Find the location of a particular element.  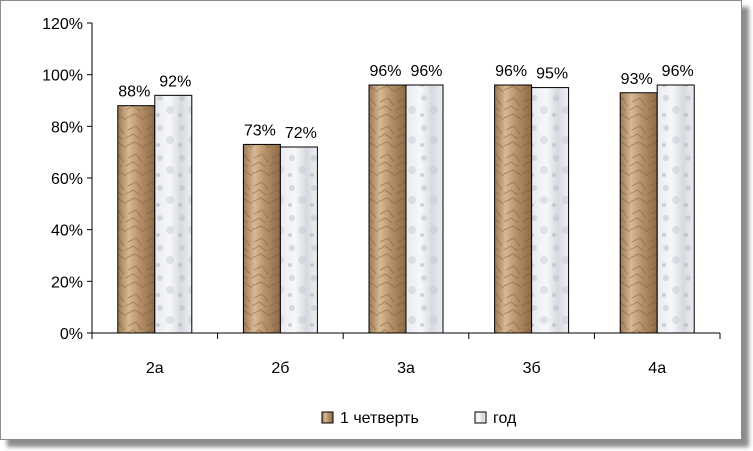

y-tick-label: 40% is located at coordinates (67, 231).